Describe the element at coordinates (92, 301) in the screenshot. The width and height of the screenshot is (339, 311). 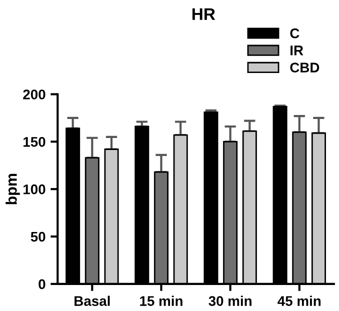
I see `x-tick-label: Basal` at that location.